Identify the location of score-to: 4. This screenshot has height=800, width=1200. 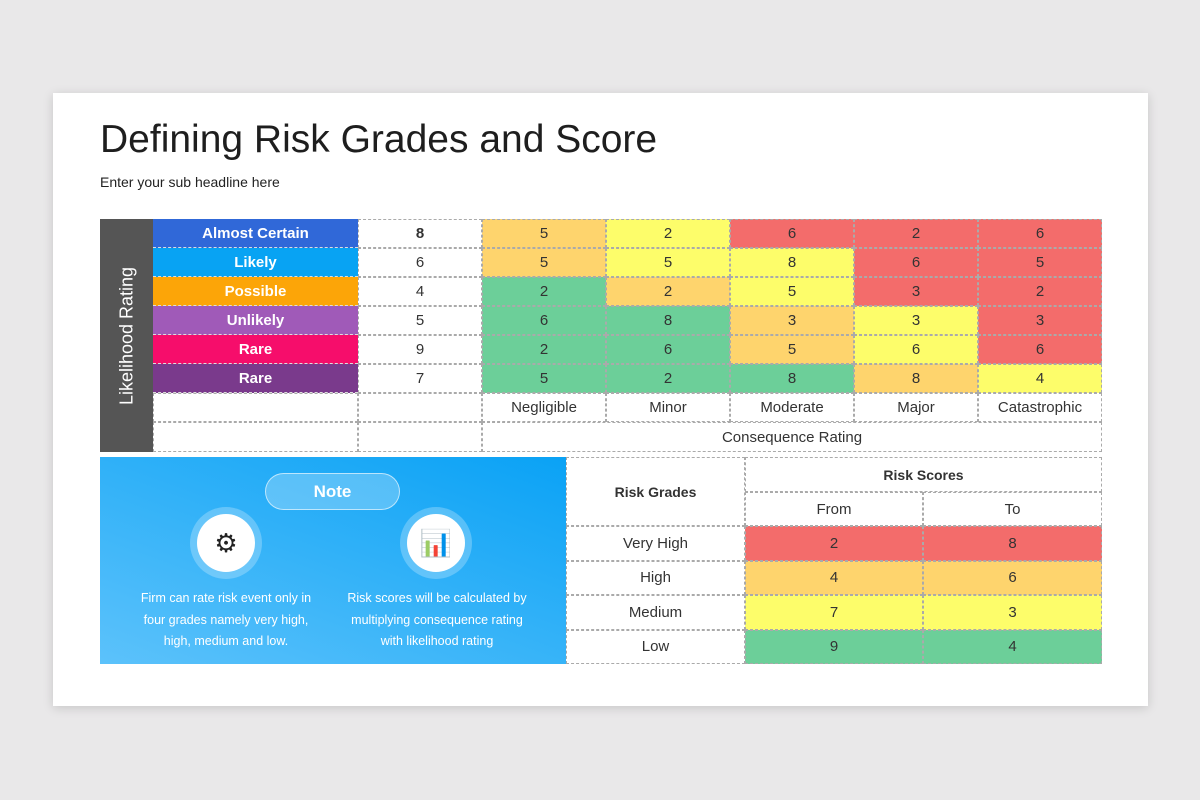
(1012, 646).